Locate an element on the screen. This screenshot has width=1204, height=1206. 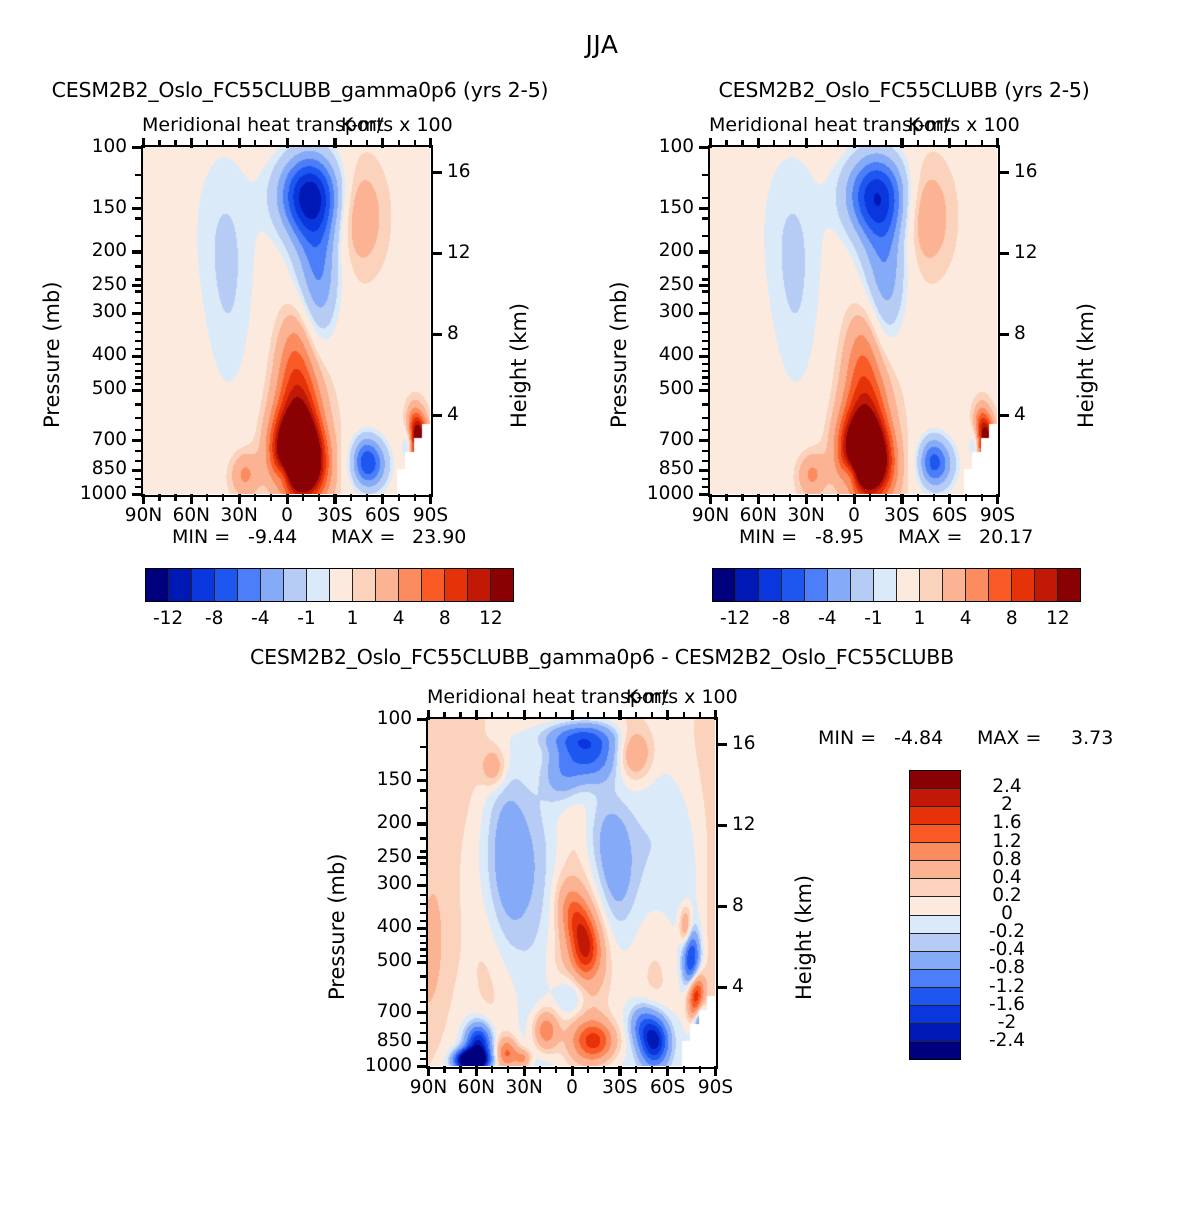
axis-tick-label: 60N is located at coordinates (191, 515).